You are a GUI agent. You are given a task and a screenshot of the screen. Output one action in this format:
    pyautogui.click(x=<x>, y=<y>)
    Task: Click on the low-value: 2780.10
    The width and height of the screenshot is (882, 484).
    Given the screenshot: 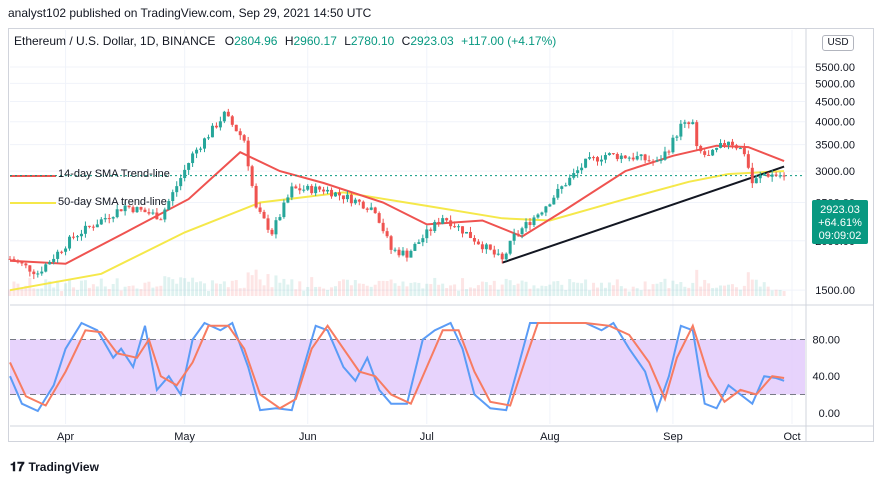 What is the action you would take?
    pyautogui.click(x=372, y=41)
    